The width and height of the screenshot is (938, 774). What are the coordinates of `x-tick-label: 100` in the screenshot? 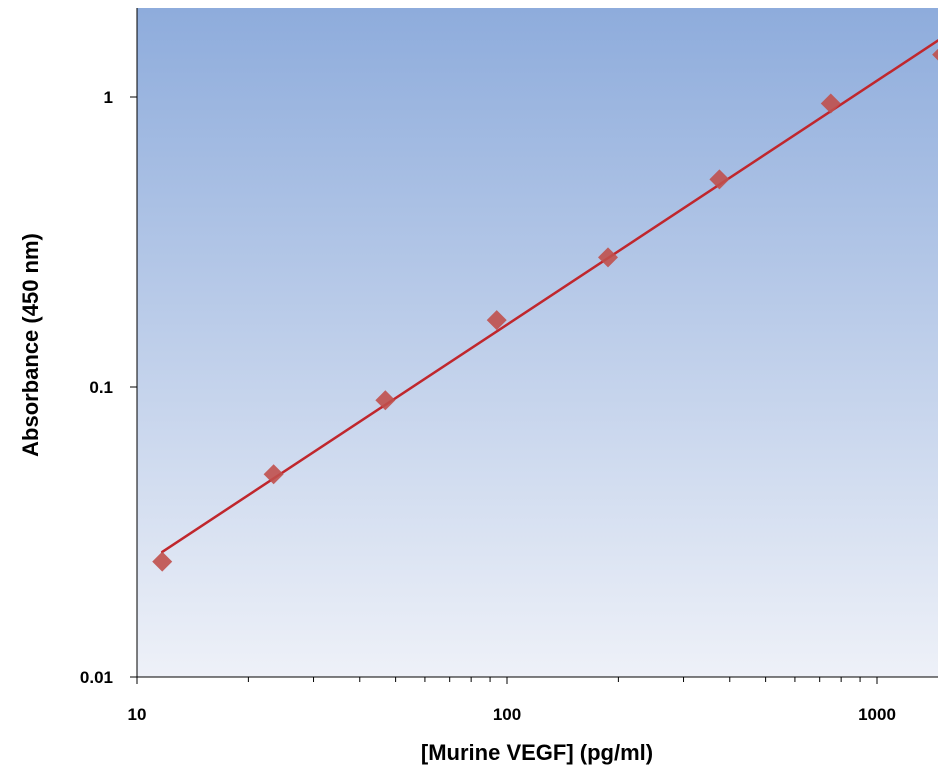 It's located at (507, 714).